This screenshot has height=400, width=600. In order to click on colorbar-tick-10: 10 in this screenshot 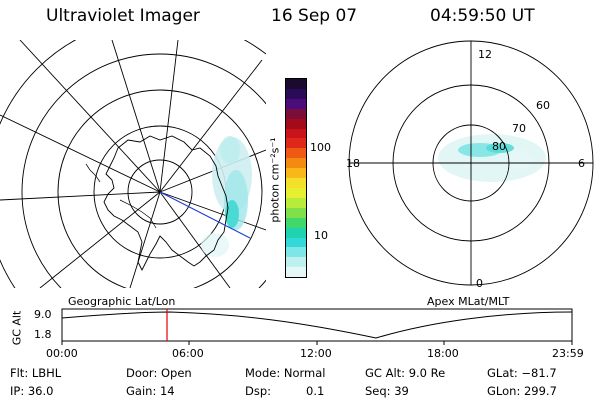, I will do `click(321, 235)`.